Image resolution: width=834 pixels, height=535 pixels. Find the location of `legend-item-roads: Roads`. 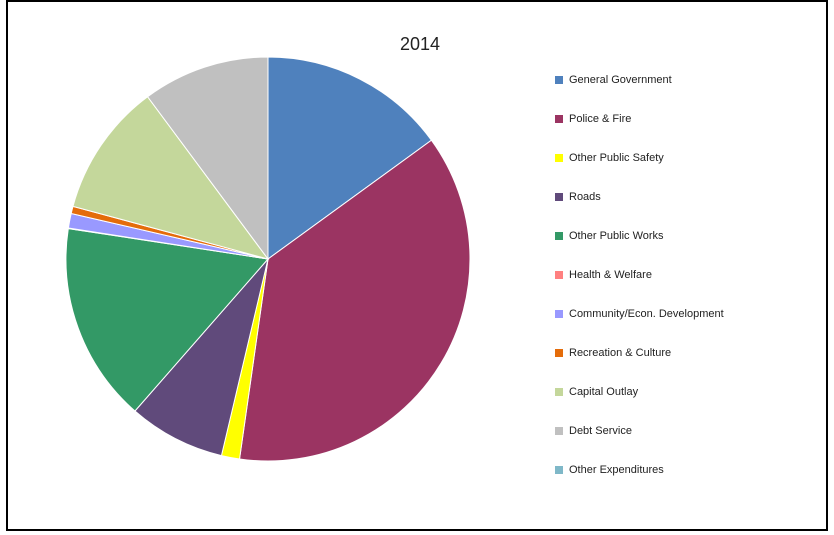

legend-item-roads: Roads is located at coordinates (578, 197).